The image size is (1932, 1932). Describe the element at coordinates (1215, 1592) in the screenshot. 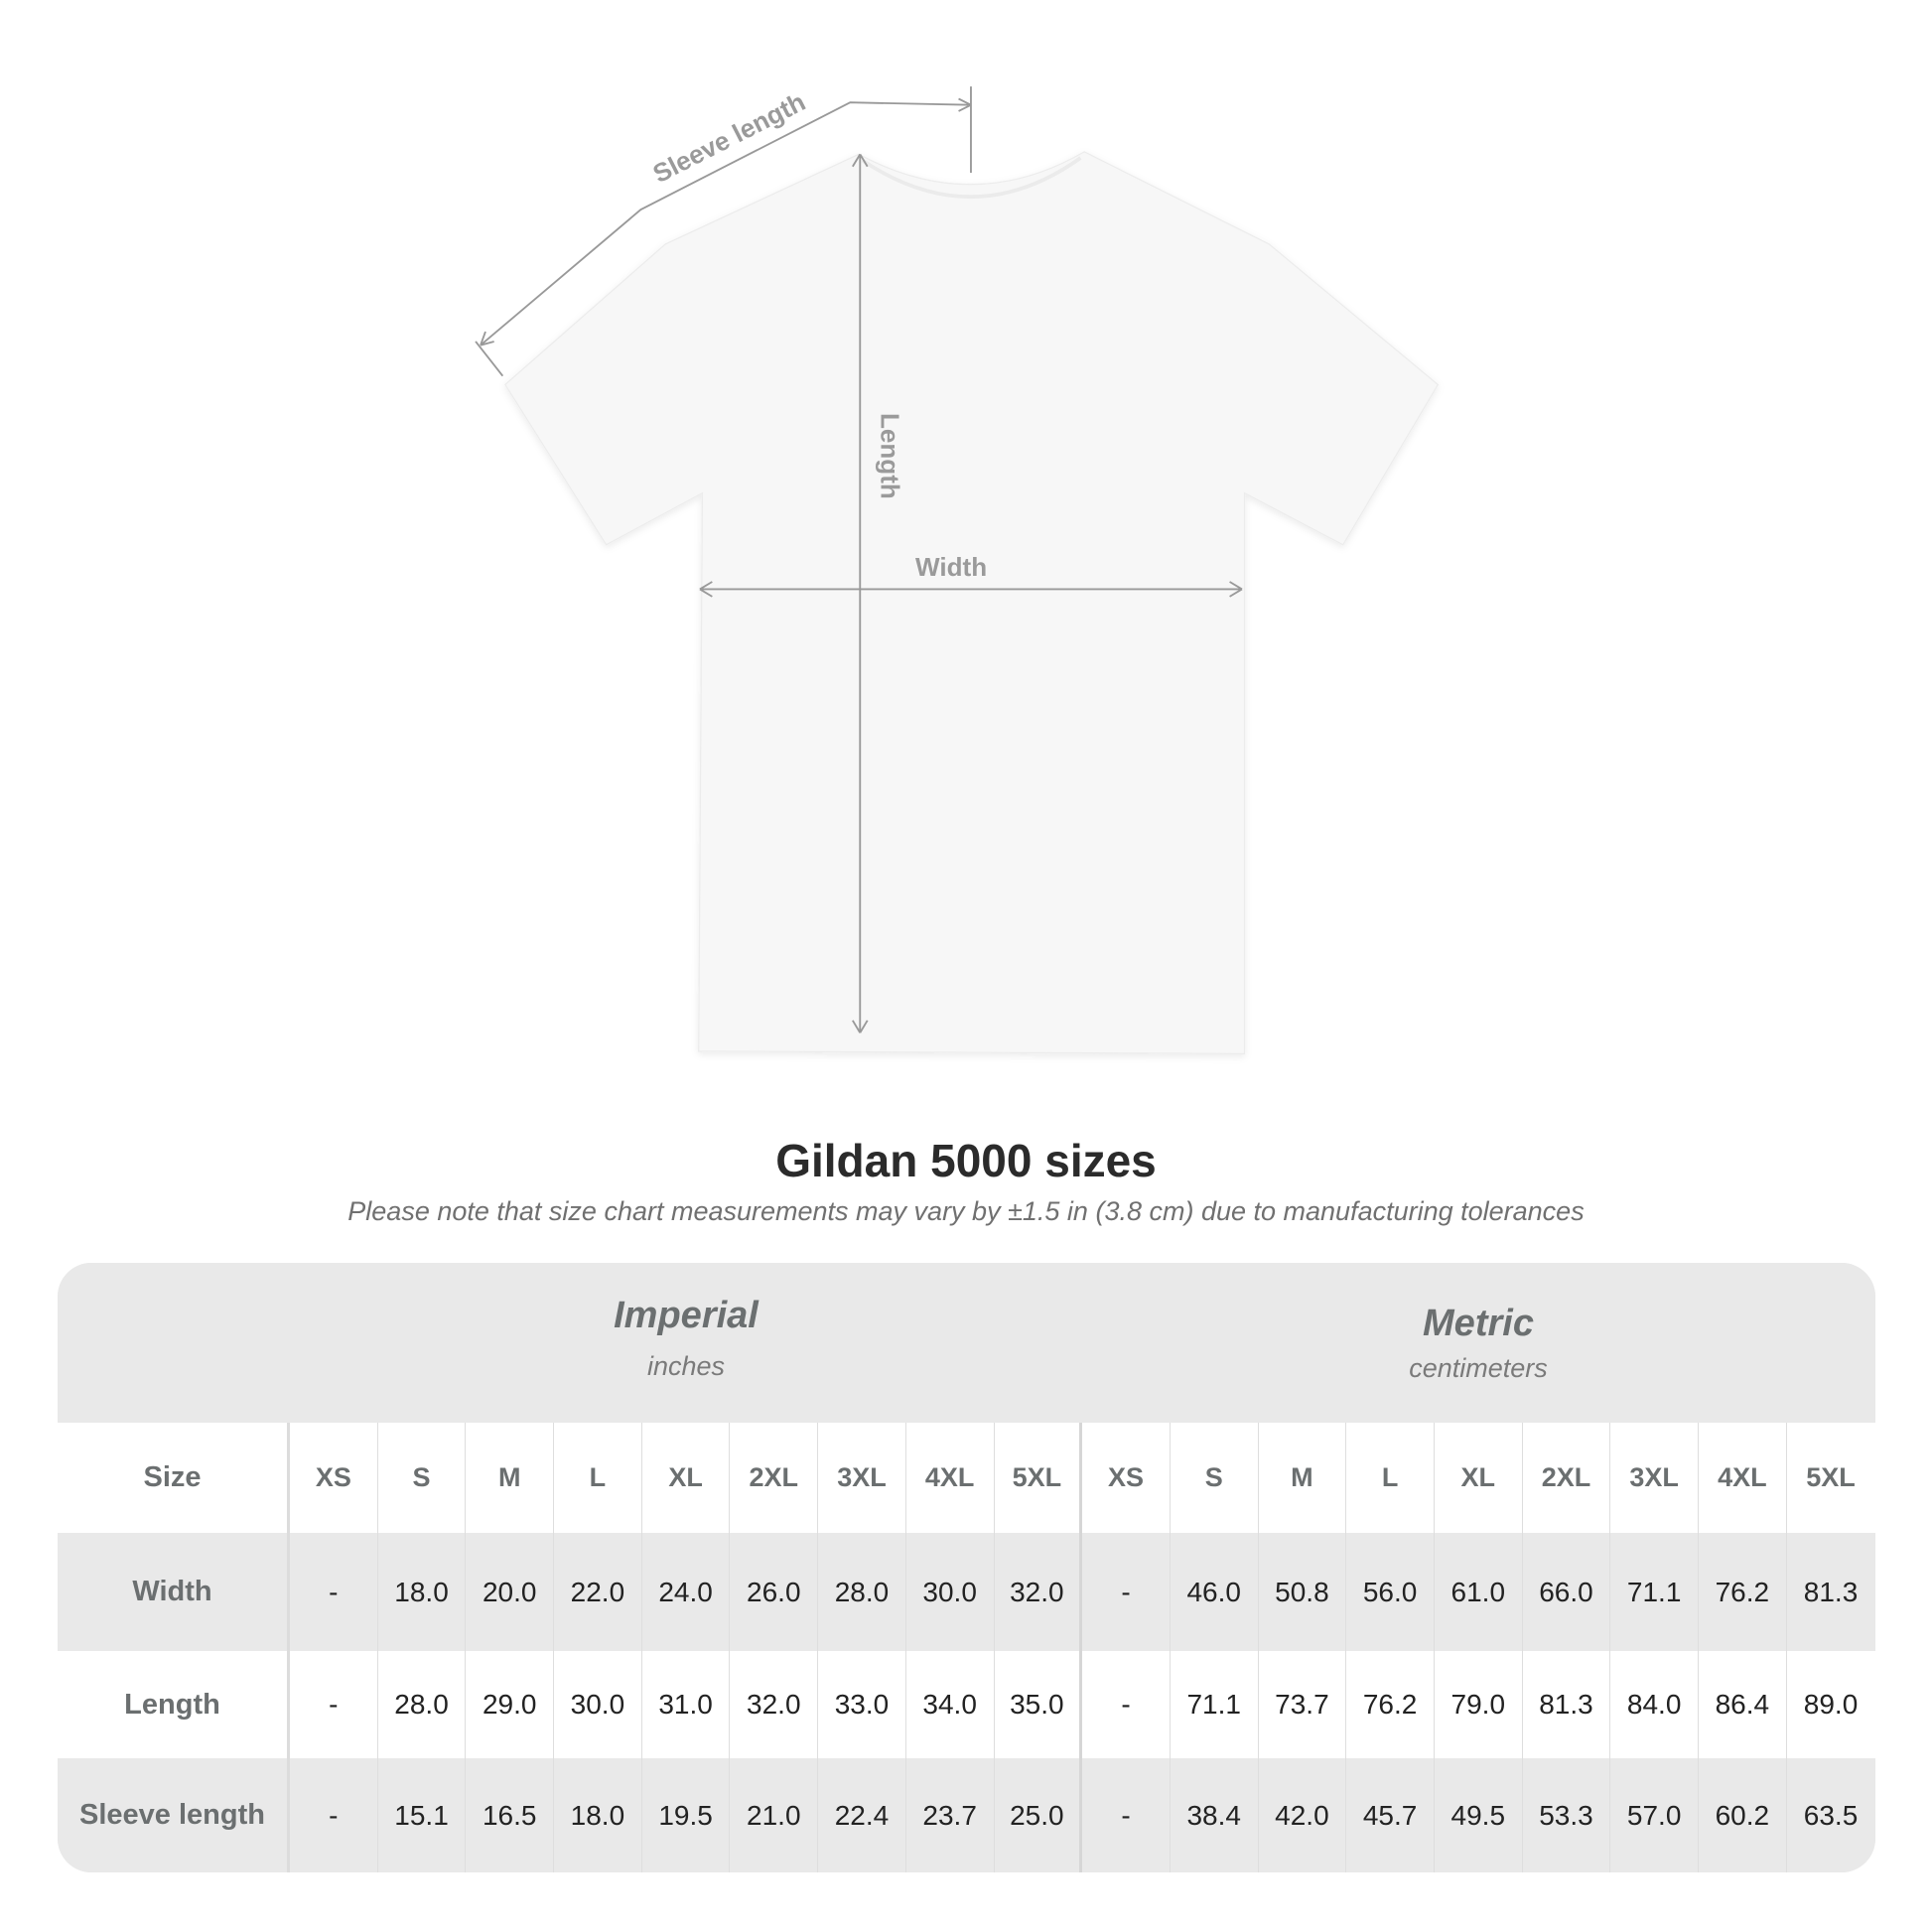

I see `value-cell: 46.0` at that location.